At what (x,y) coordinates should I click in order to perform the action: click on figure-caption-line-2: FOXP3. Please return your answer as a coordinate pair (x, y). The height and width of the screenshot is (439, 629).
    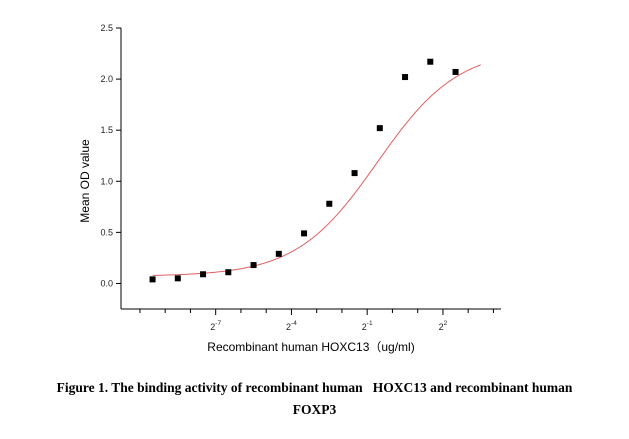
    Looking at the image, I should click on (314, 409).